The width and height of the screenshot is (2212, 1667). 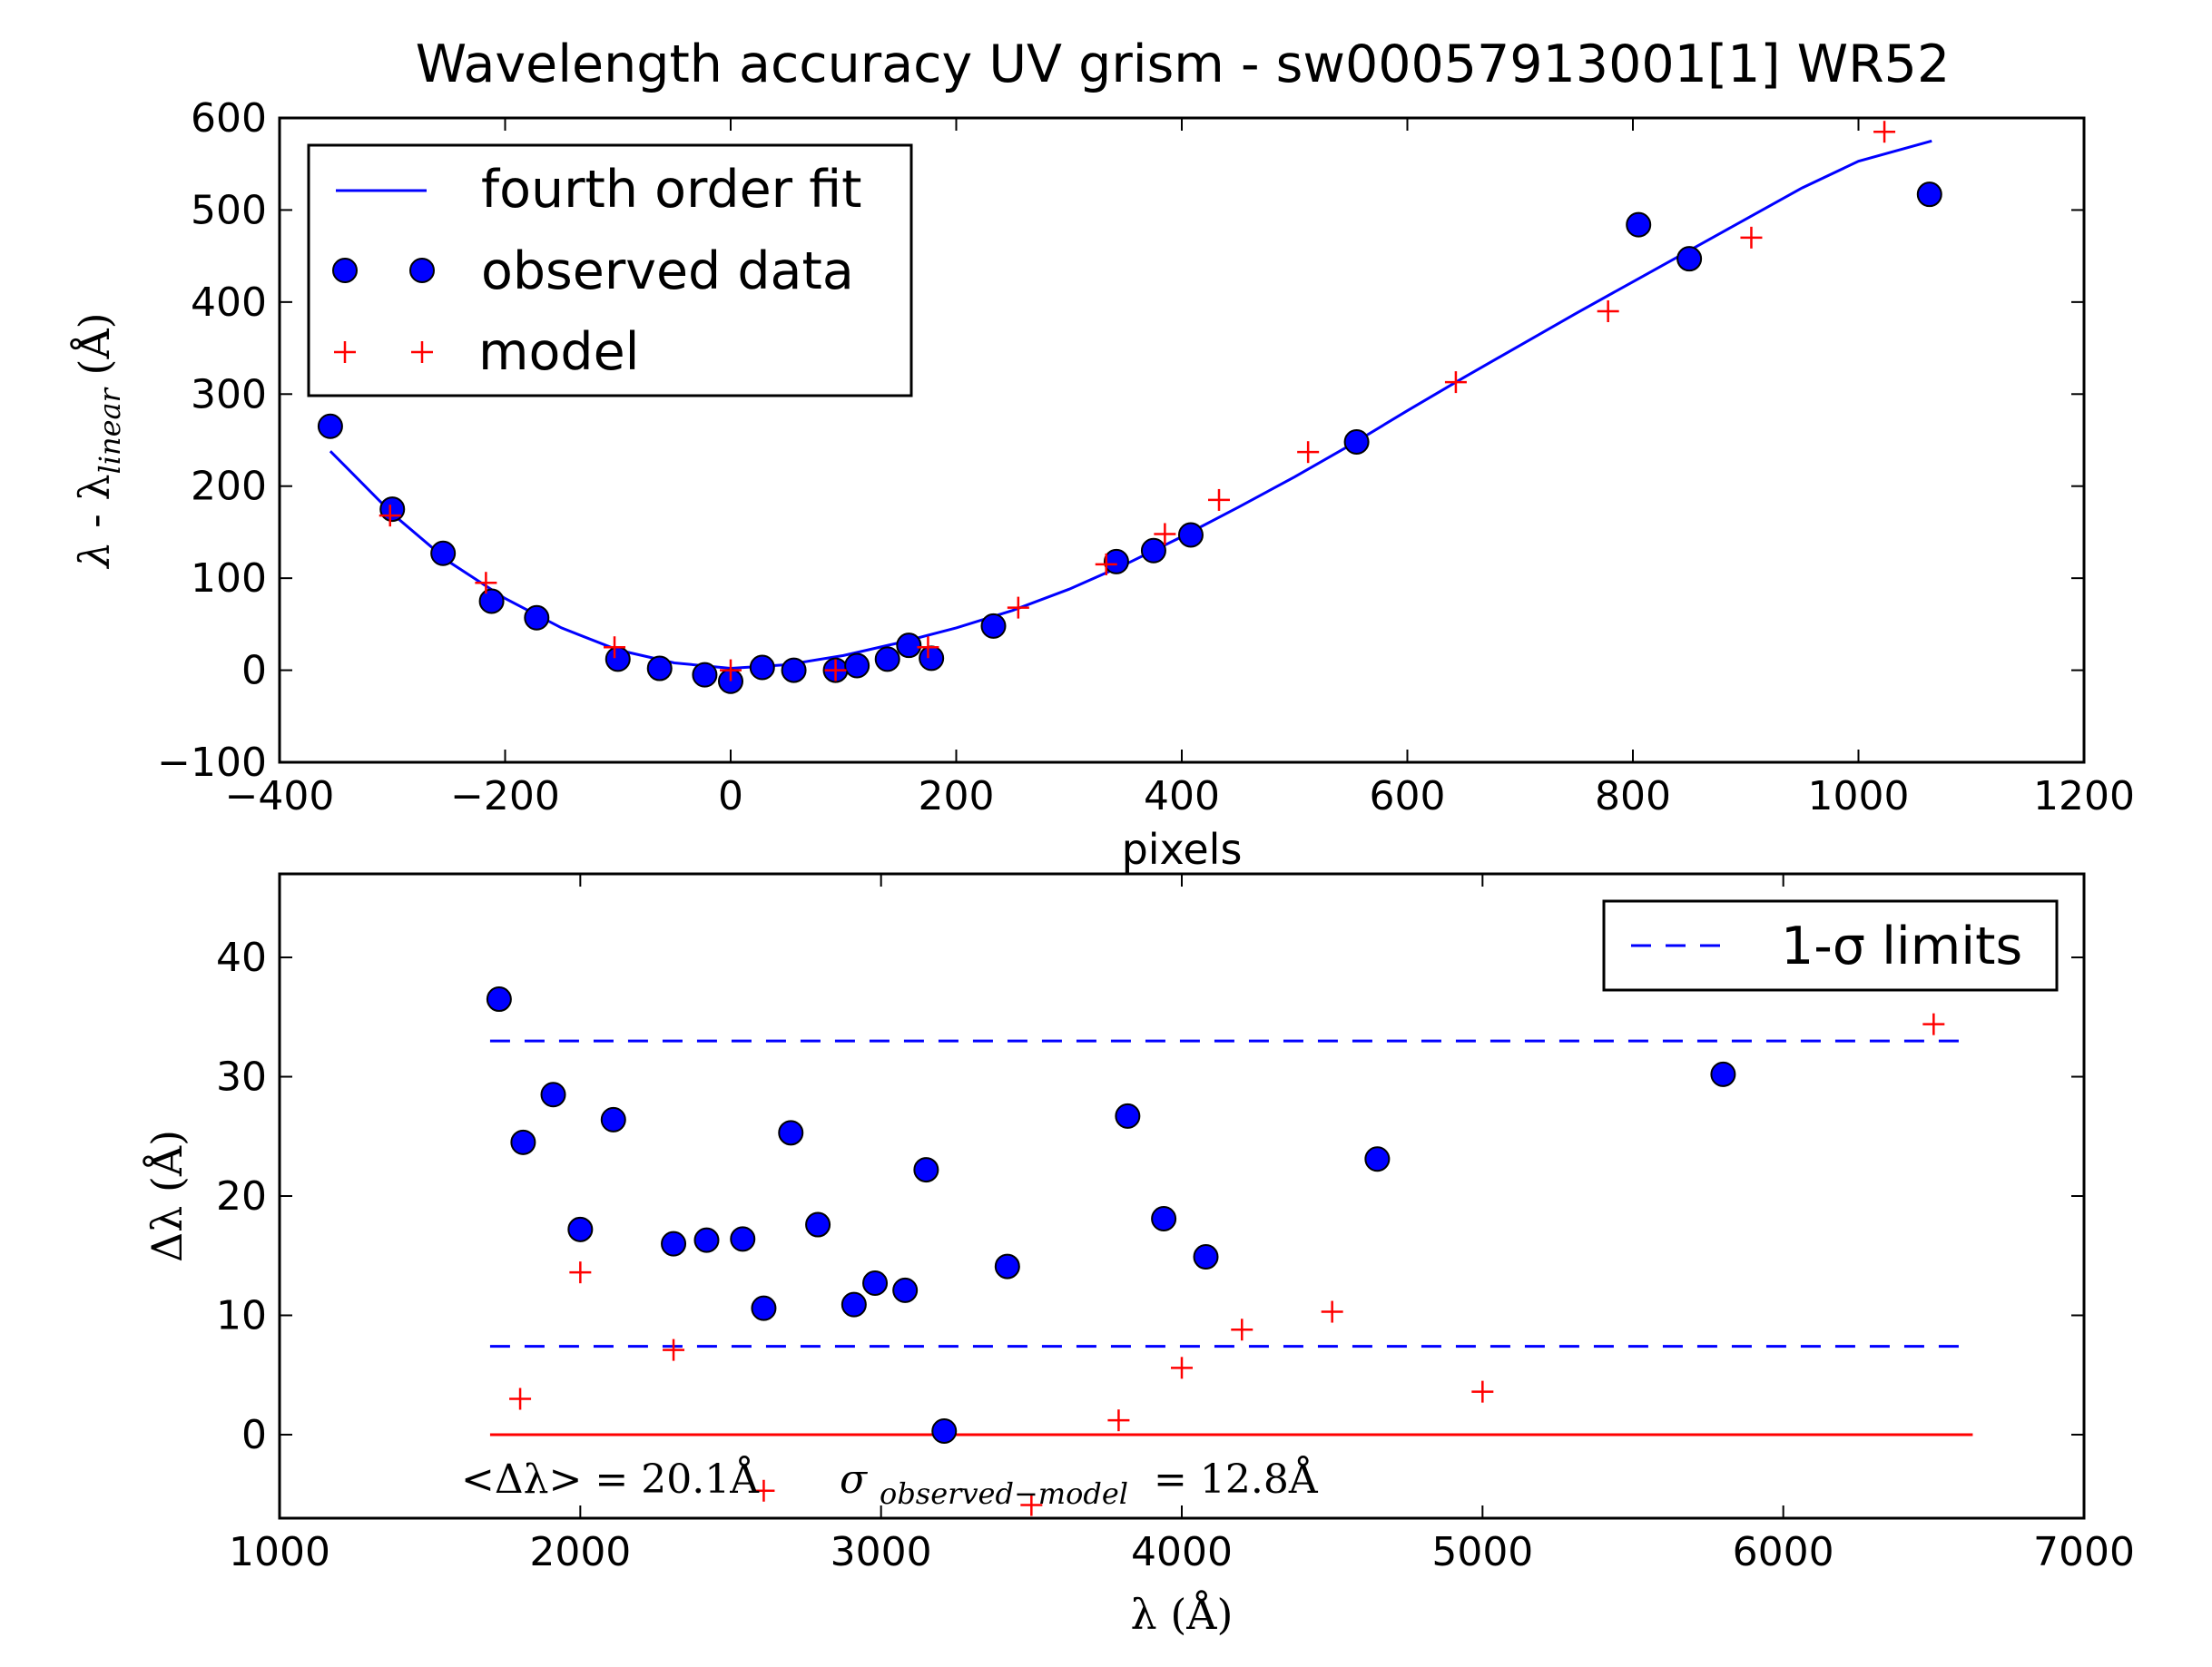 What do you see at coordinates (505, 796) in the screenshot?
I see `top-x-tick-label: −200` at bounding box center [505, 796].